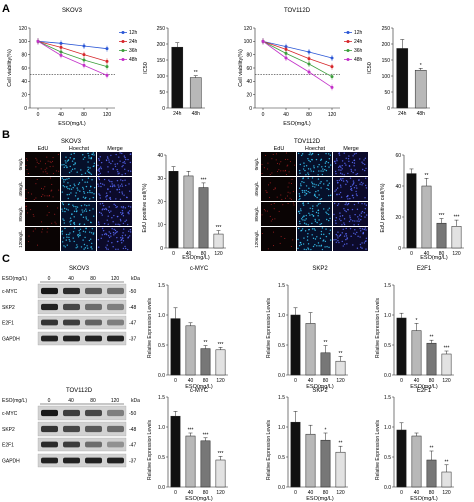 This screenshot has height=502, width=474. I want to click on bar, so click(431, 473).